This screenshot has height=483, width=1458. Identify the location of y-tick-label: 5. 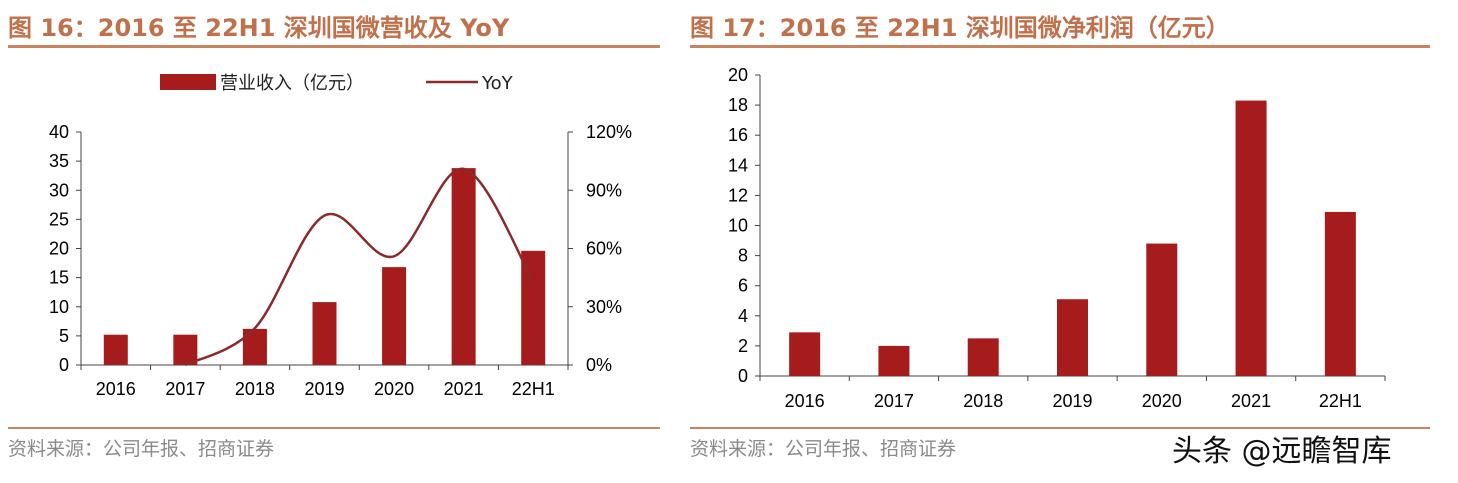
(64, 336).